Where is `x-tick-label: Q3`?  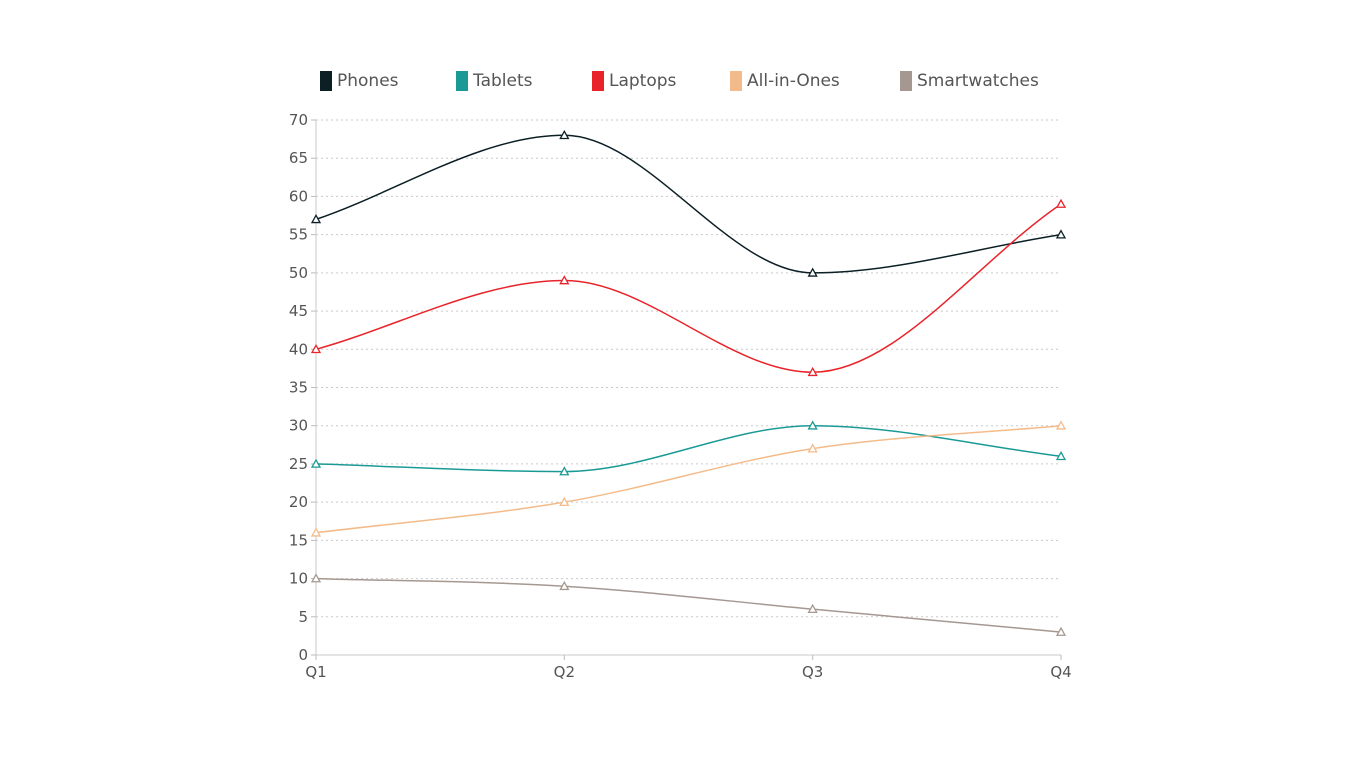 x-tick-label: Q3 is located at coordinates (812, 672).